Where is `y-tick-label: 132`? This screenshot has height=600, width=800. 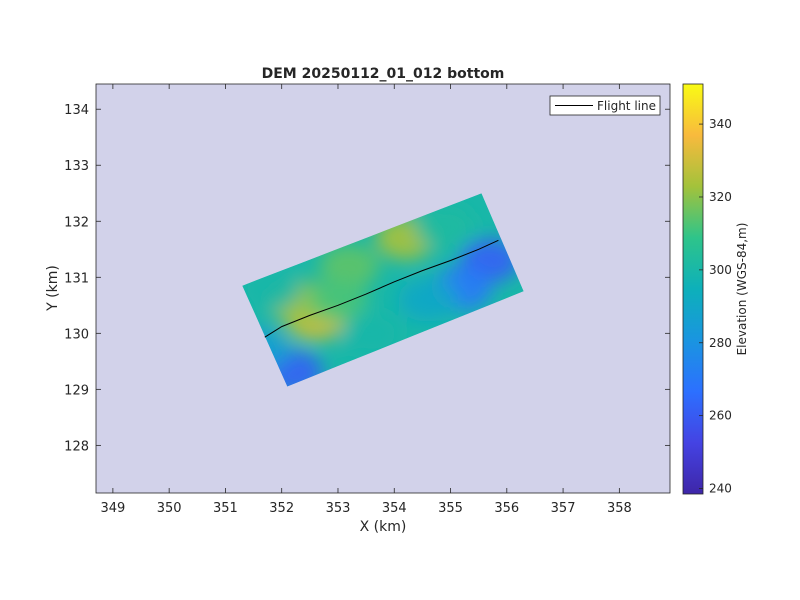
y-tick-label: 132 is located at coordinates (76, 222).